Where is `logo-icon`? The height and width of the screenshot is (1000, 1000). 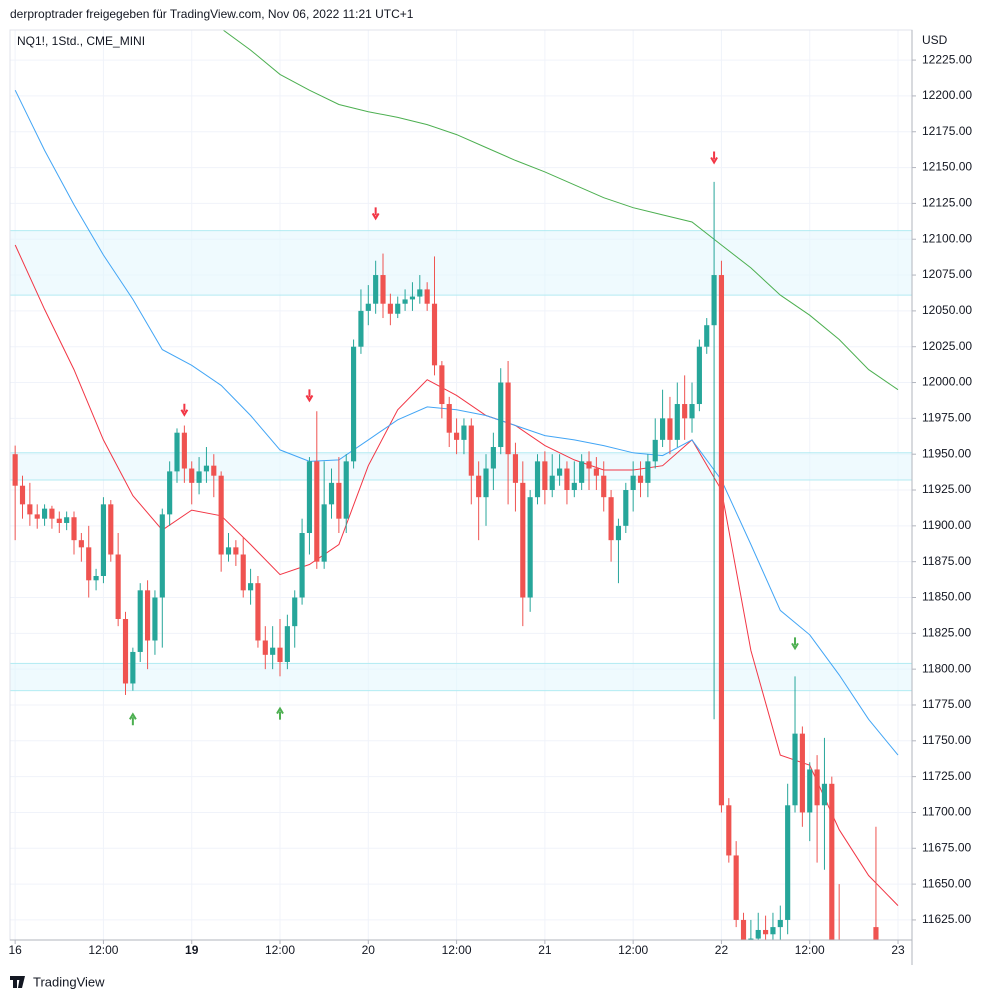
logo-icon is located at coordinates (17, 982).